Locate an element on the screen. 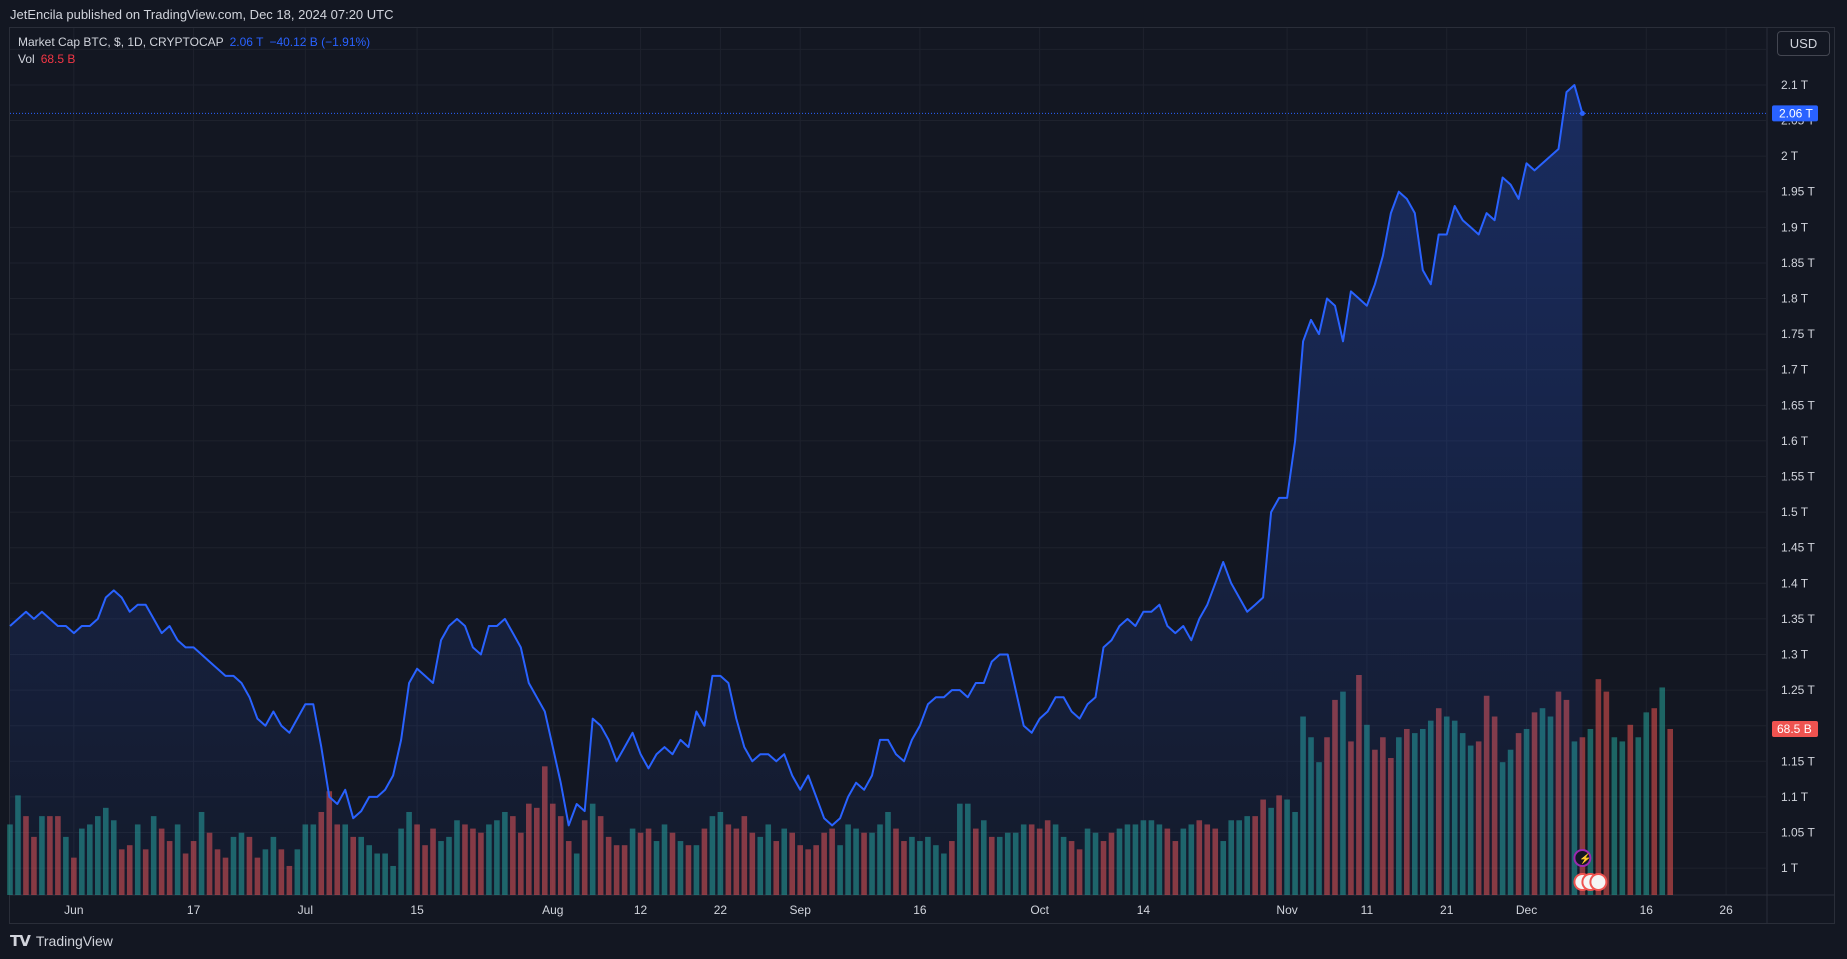 The image size is (1847, 959). time-tick-label: 22 is located at coordinates (721, 910).